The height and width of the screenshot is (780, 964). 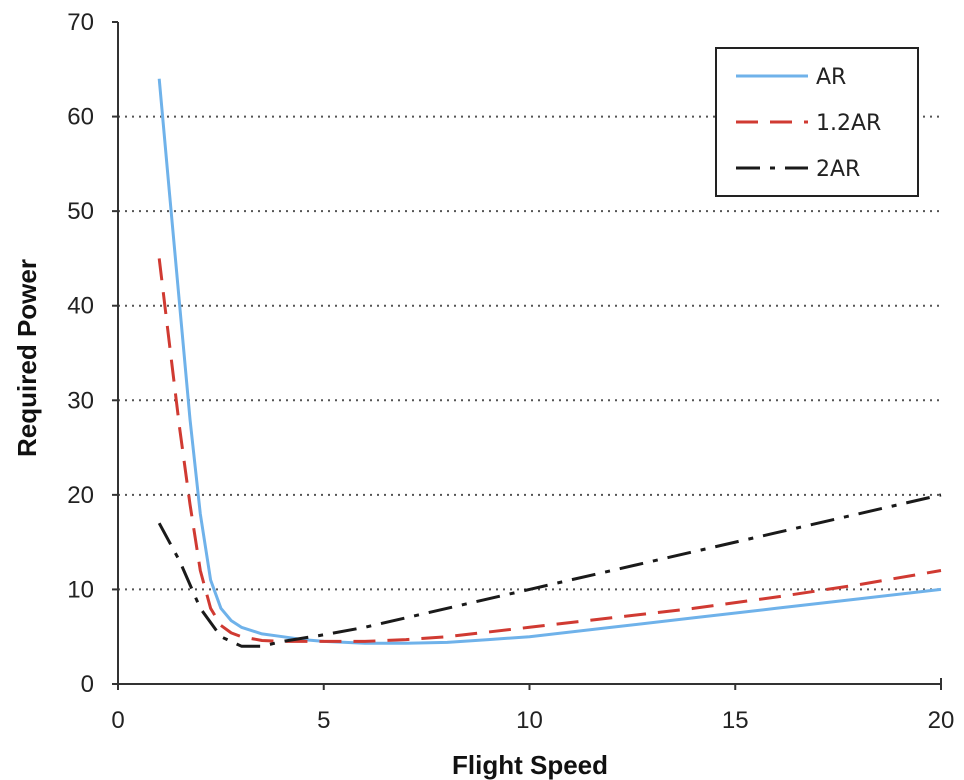 What do you see at coordinates (530, 765) in the screenshot?
I see `x-axis-title: Flight Speed` at bounding box center [530, 765].